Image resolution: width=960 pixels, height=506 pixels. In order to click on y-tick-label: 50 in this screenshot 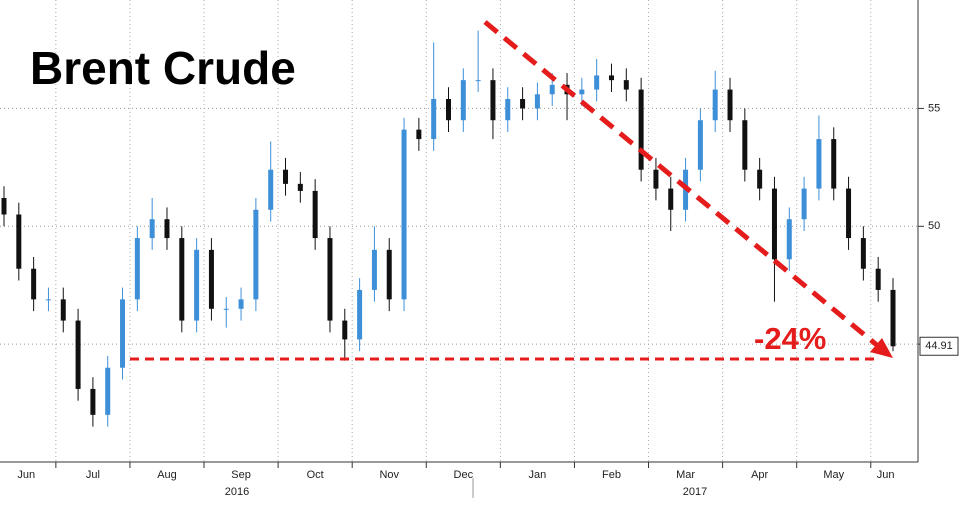, I will do `click(934, 226)`.